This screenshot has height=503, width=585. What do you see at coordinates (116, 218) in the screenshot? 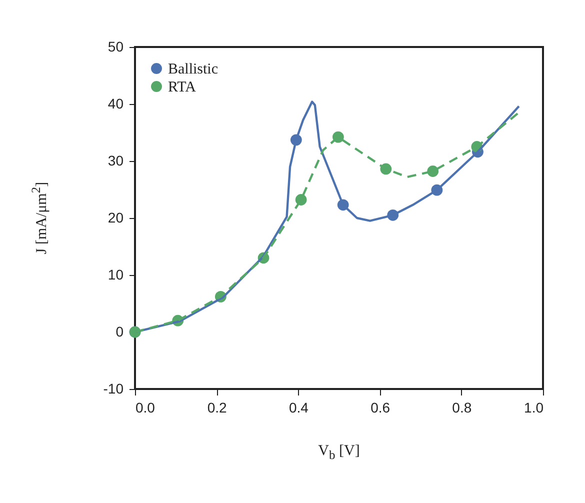
I see `y-tick-label: 20` at bounding box center [116, 218].